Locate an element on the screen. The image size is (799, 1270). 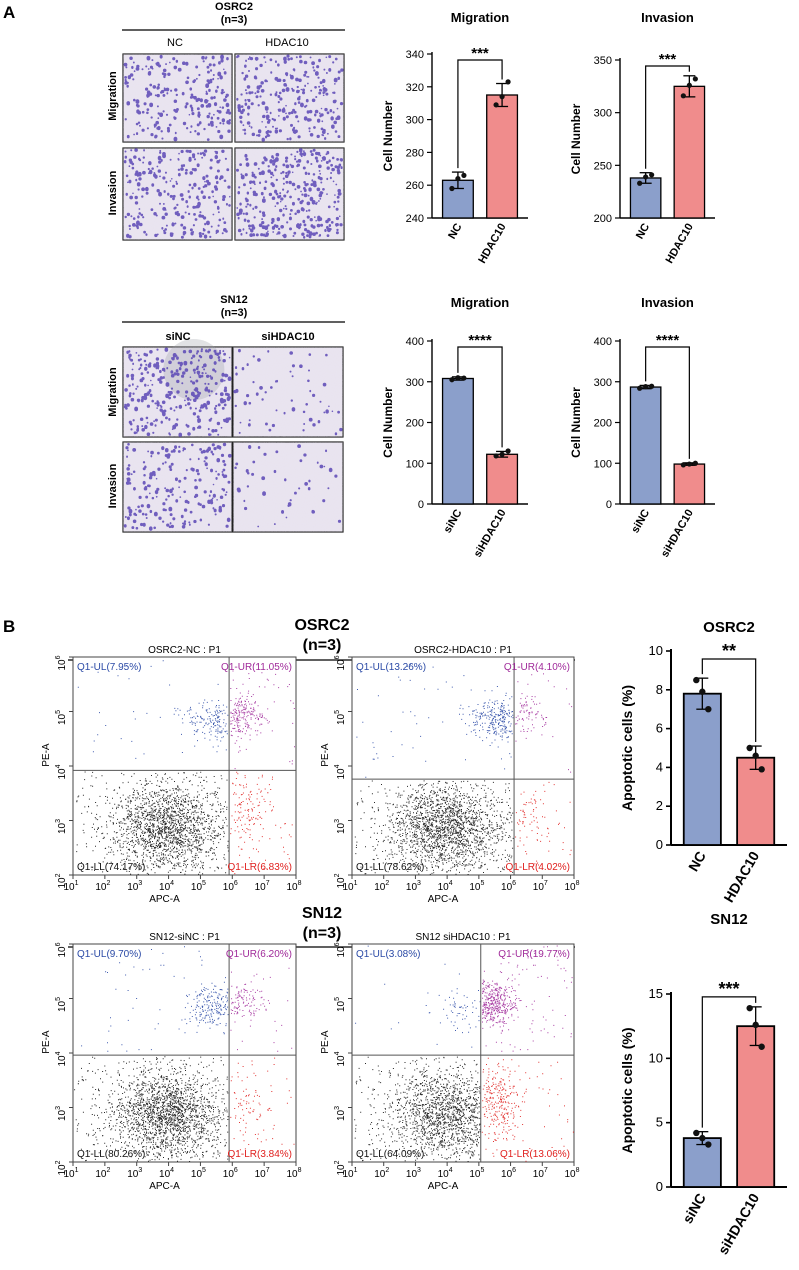
y-tick-label: 15 is located at coordinates (656, 993).